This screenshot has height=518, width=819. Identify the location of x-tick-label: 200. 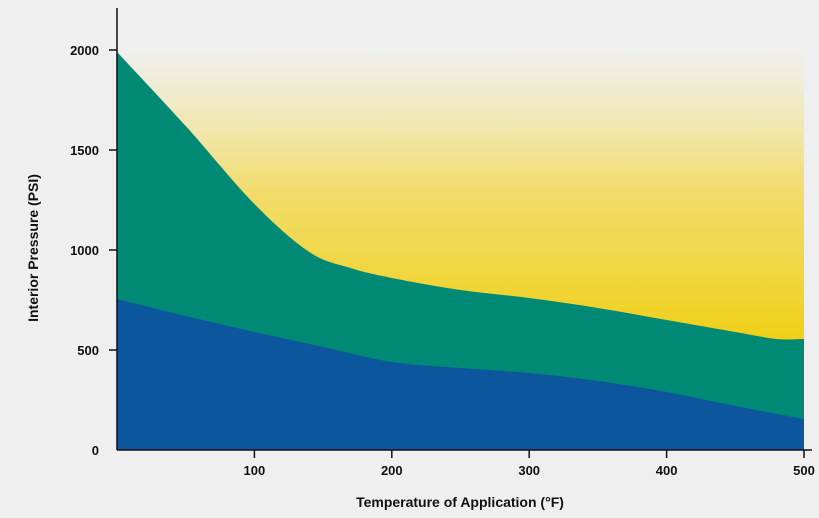
(392, 470).